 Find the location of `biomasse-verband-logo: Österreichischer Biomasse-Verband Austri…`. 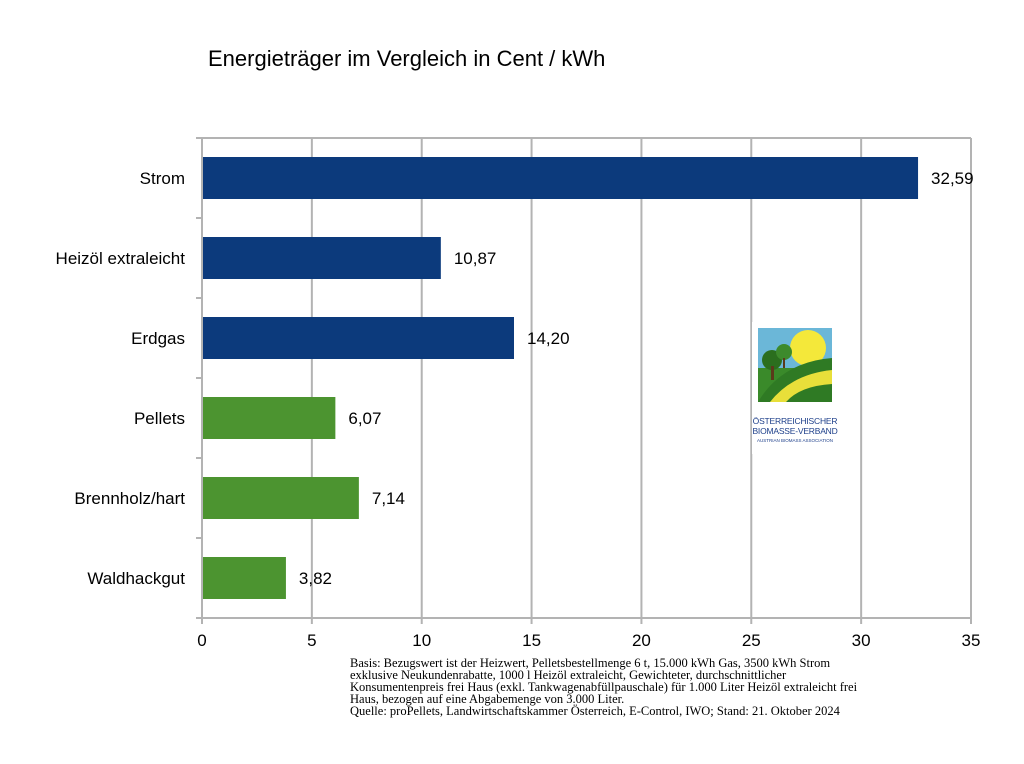

biomasse-verband-logo: Österreichischer Biomasse-Verband Austri… is located at coordinates (795, 388).